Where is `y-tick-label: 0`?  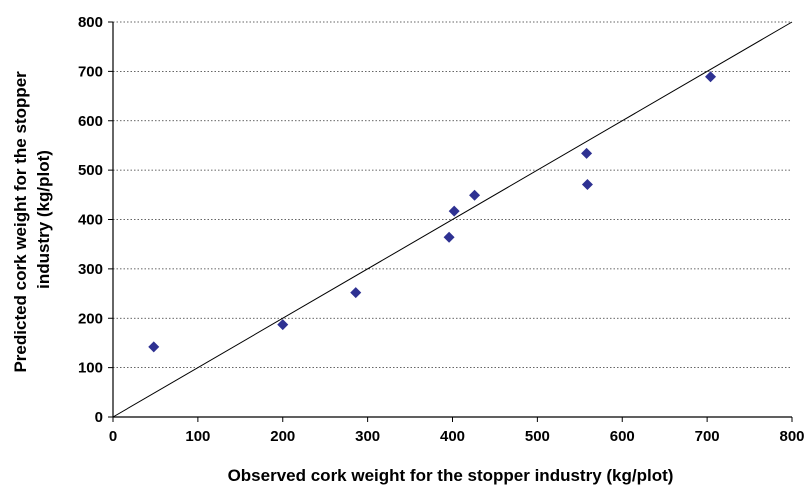 y-tick-label: 0 is located at coordinates (99, 417).